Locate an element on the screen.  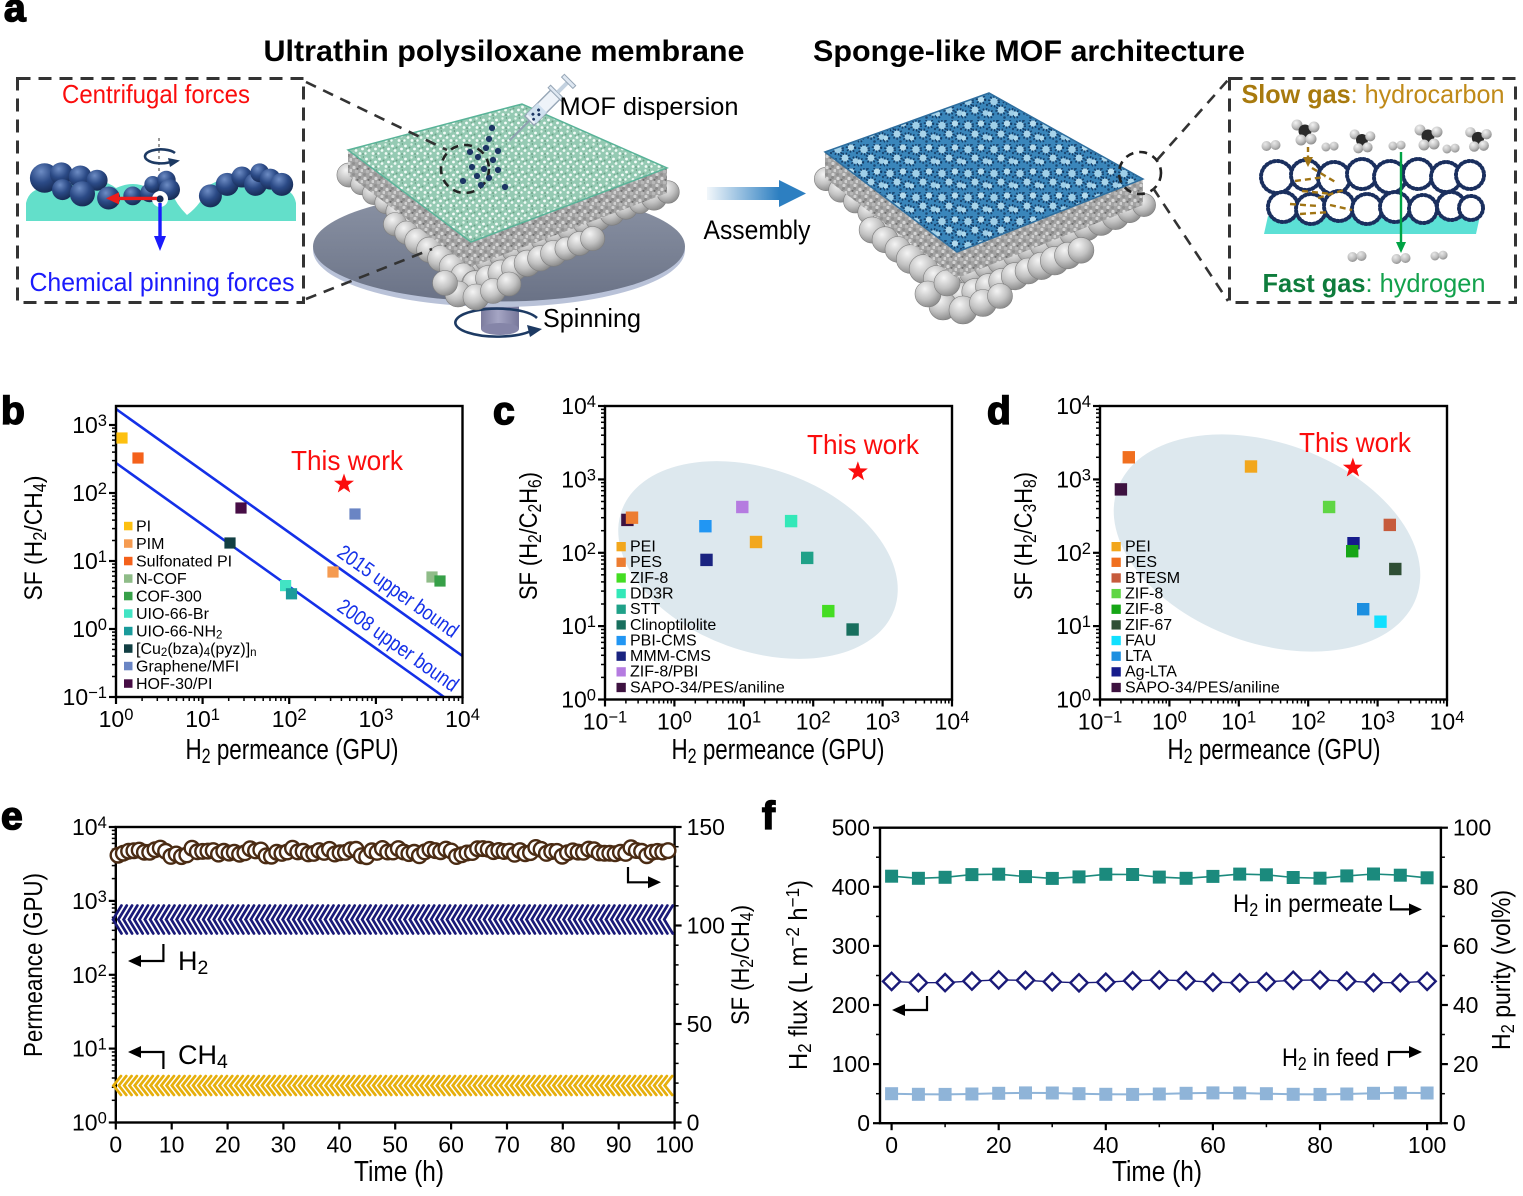
svg-text: SF (H2/C3H8) is located at coordinates (1025, 536).